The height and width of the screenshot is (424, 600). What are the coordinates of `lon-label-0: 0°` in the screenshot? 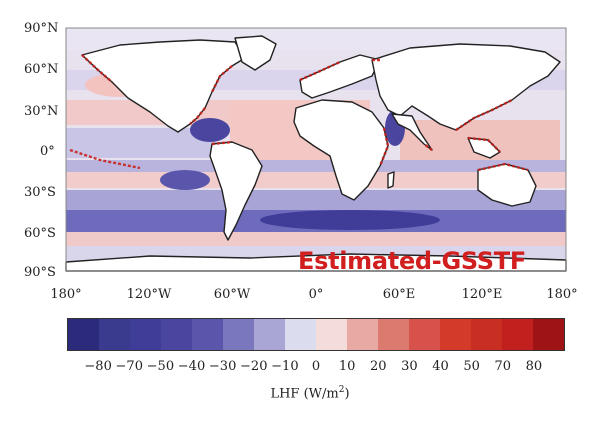 It's located at (316, 294).